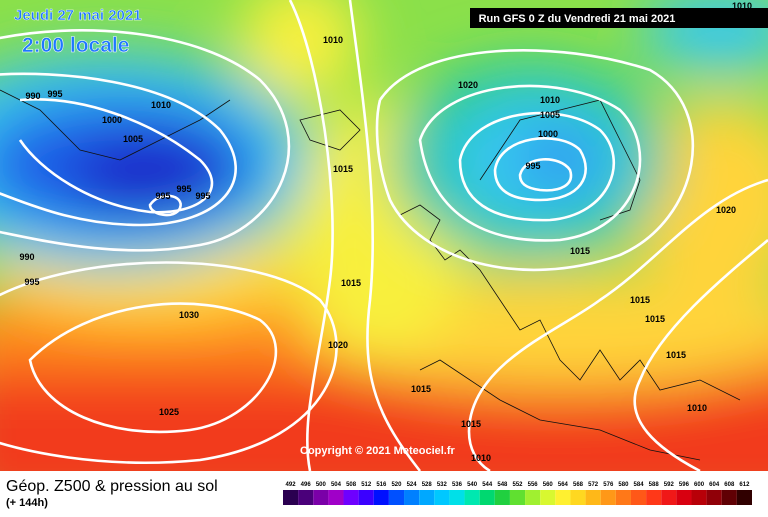 Image resolution: width=768 pixels, height=517 pixels. What do you see at coordinates (533, 485) in the screenshot?
I see `legend-label: 556` at bounding box center [533, 485].